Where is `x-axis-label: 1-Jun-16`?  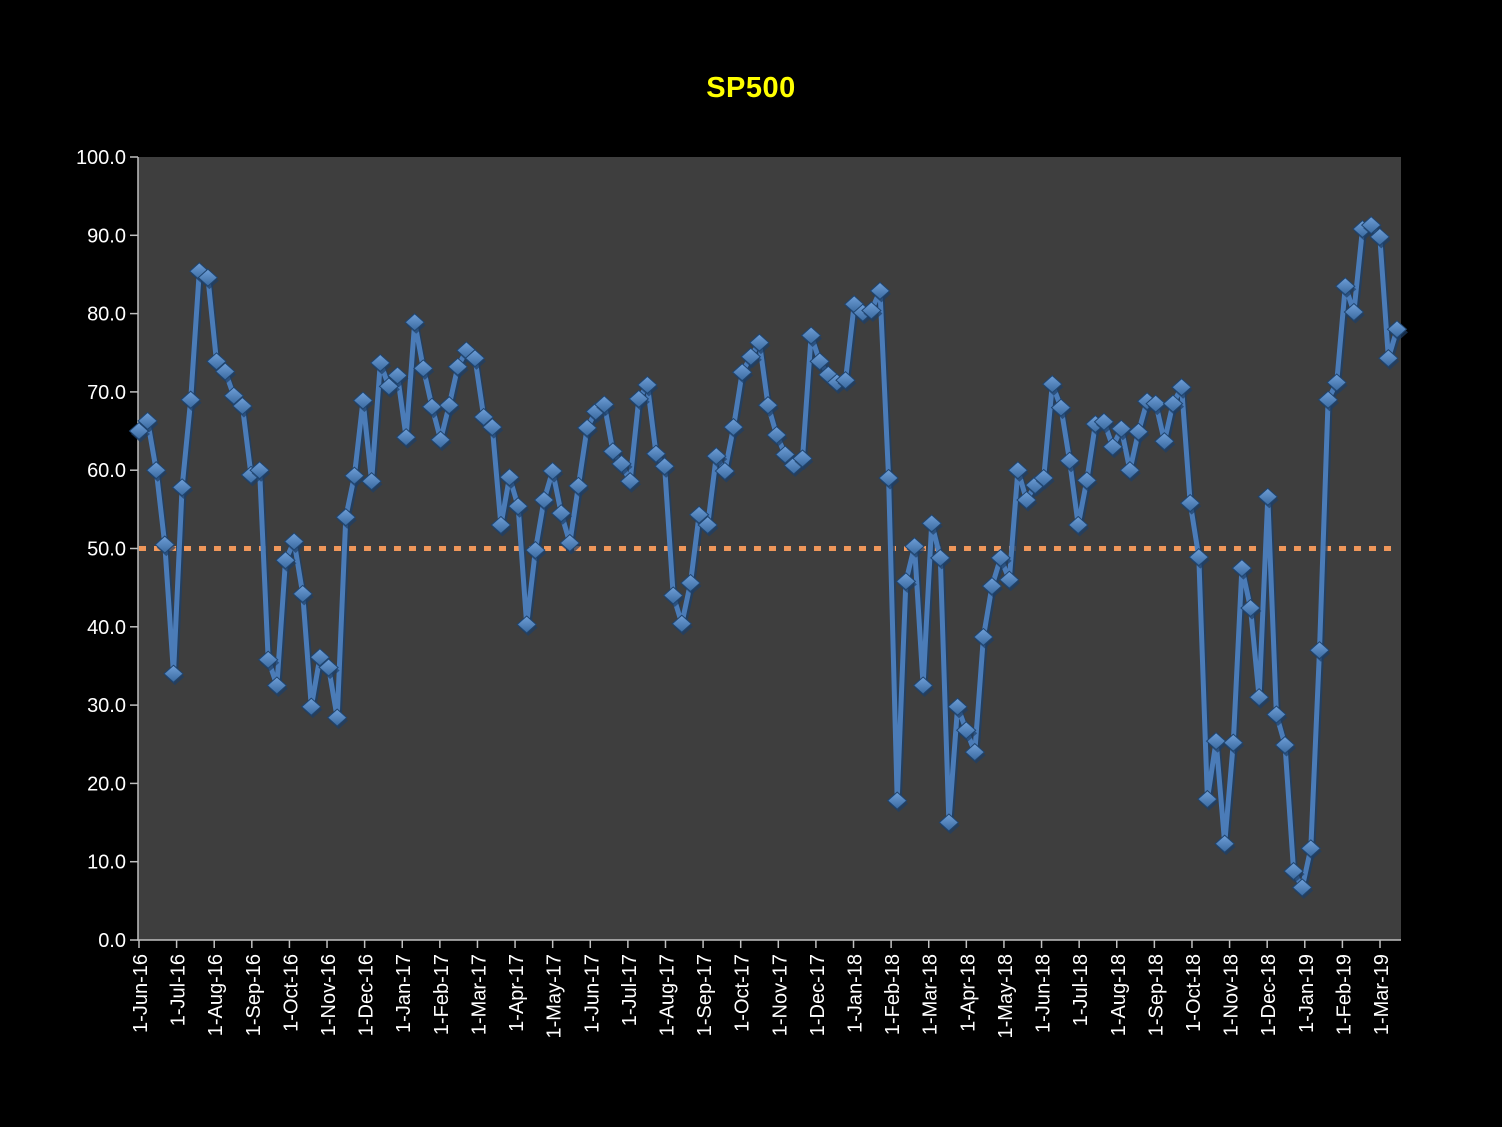 x-axis-label: 1-Jun-16 is located at coordinates (141, 993).